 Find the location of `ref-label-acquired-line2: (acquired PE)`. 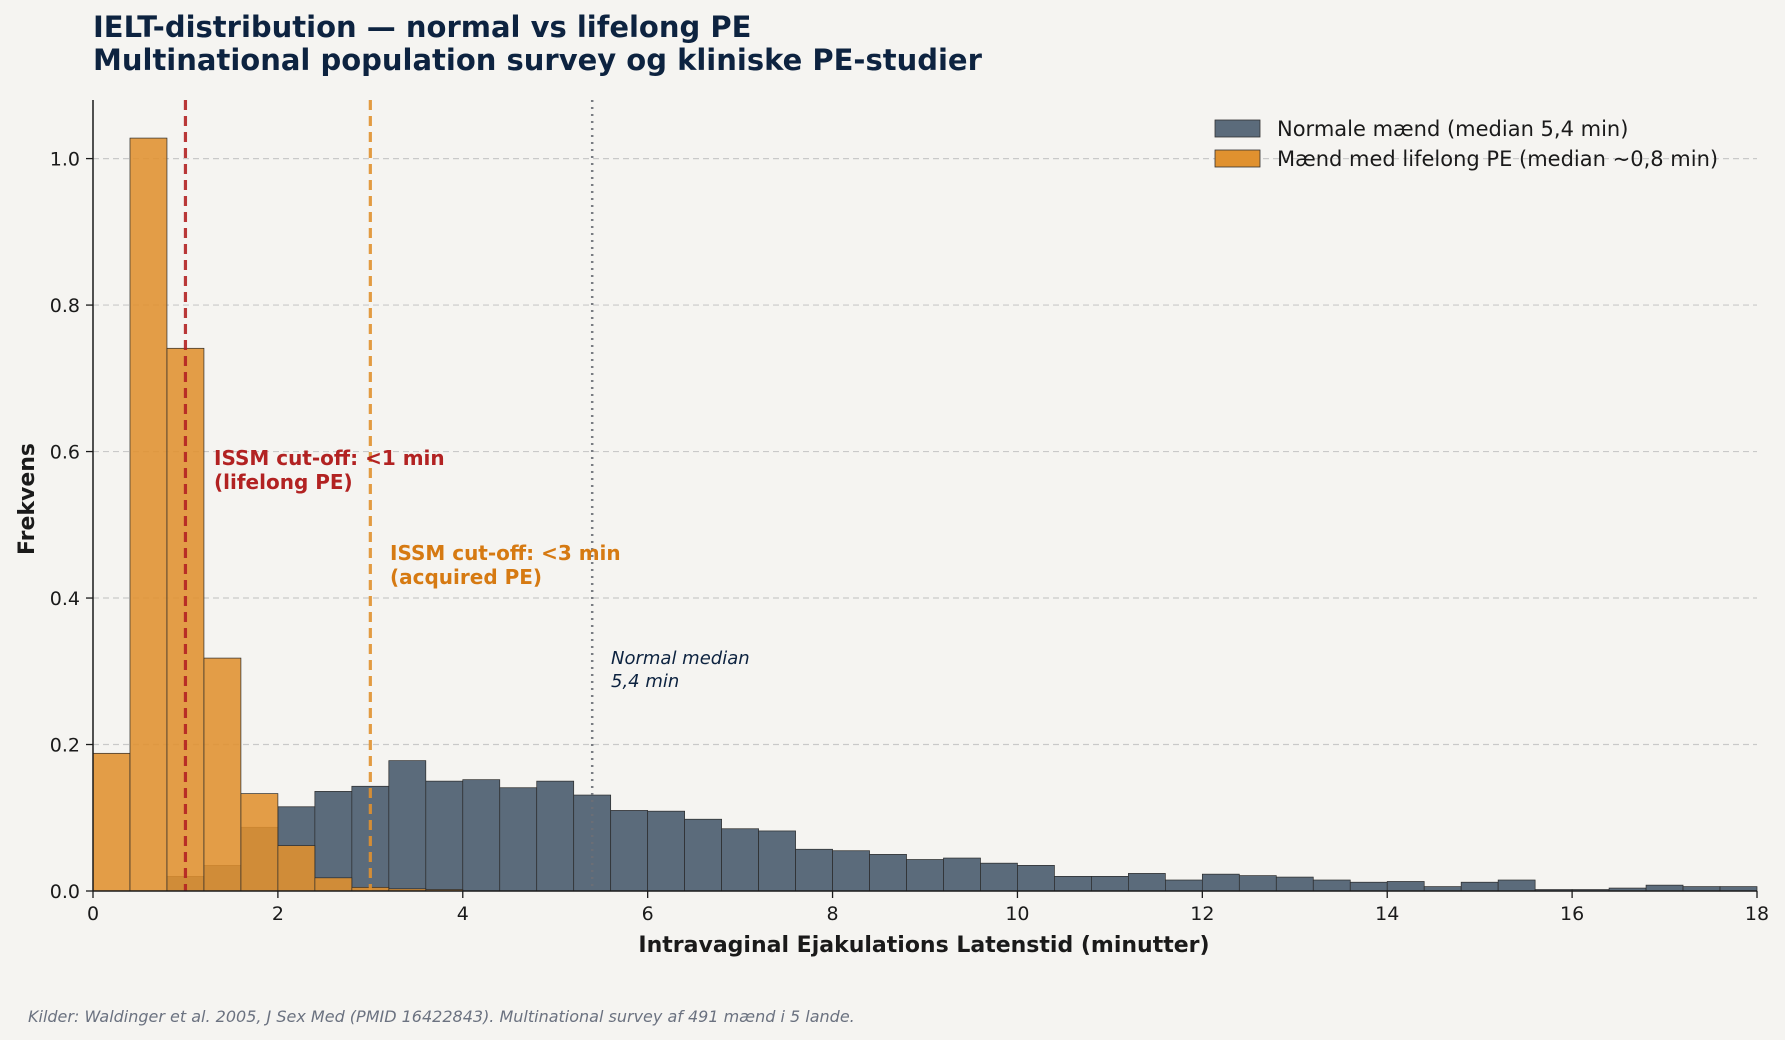

ref-label-acquired-line2: (acquired PE) is located at coordinates (466, 577).